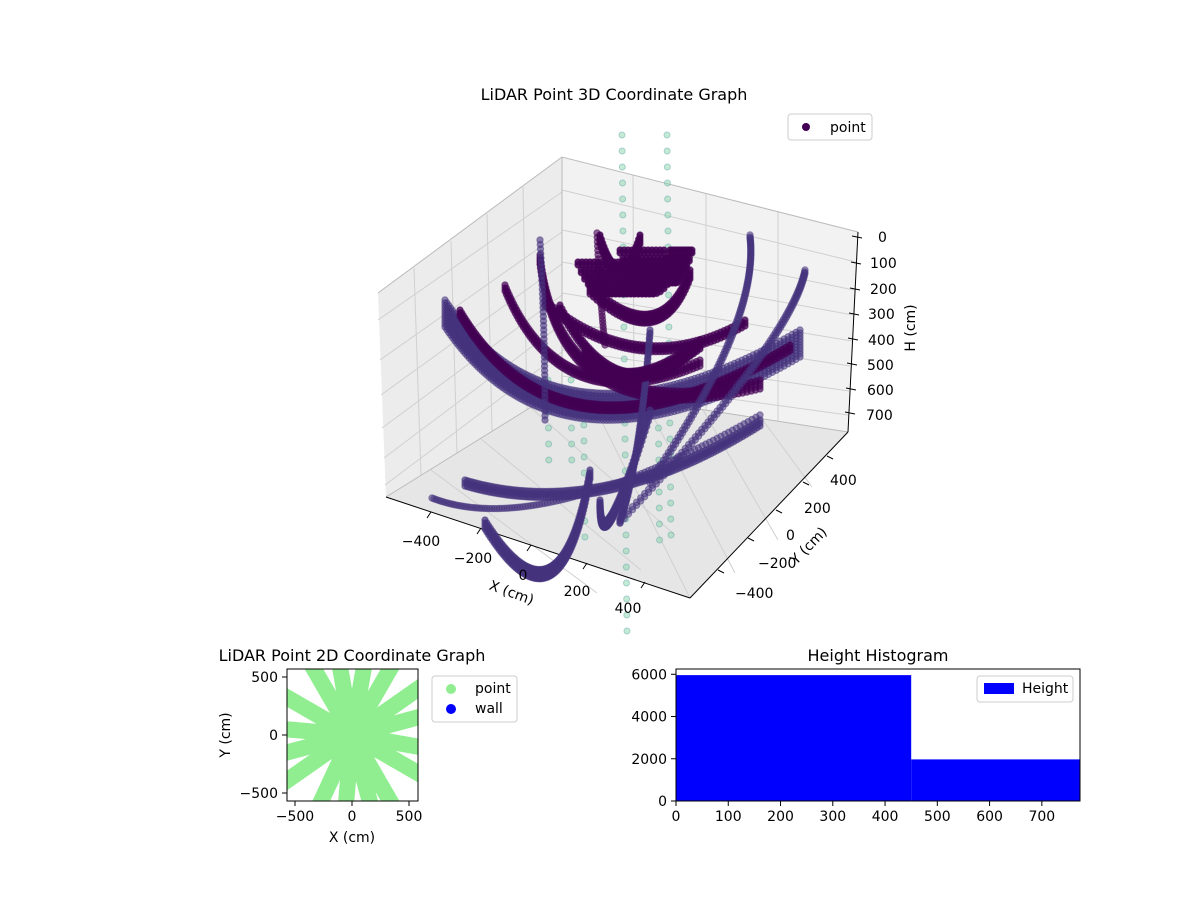  What do you see at coordinates (769, 515) in the screenshot?
I see `y-axis-line` at bounding box center [769, 515].